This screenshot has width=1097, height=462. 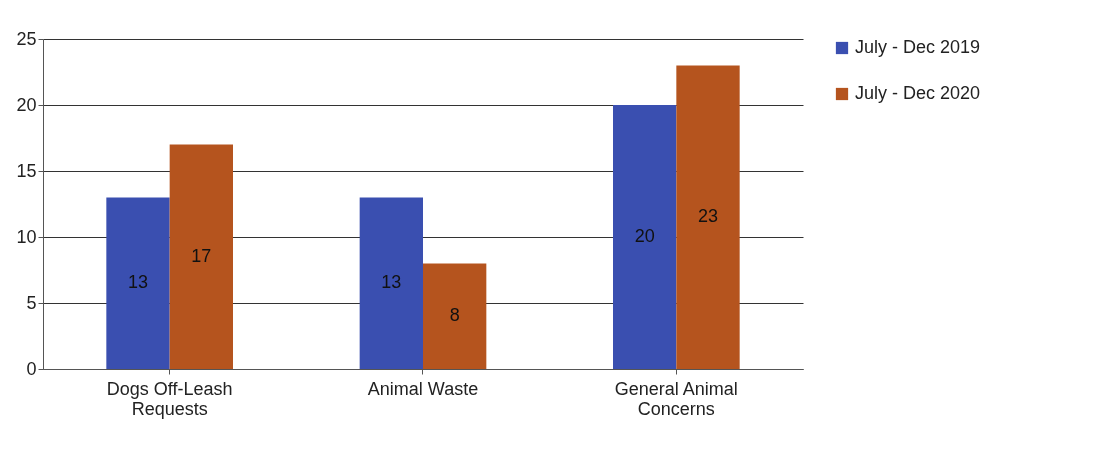 I want to click on data-label: 17, so click(x=201, y=255).